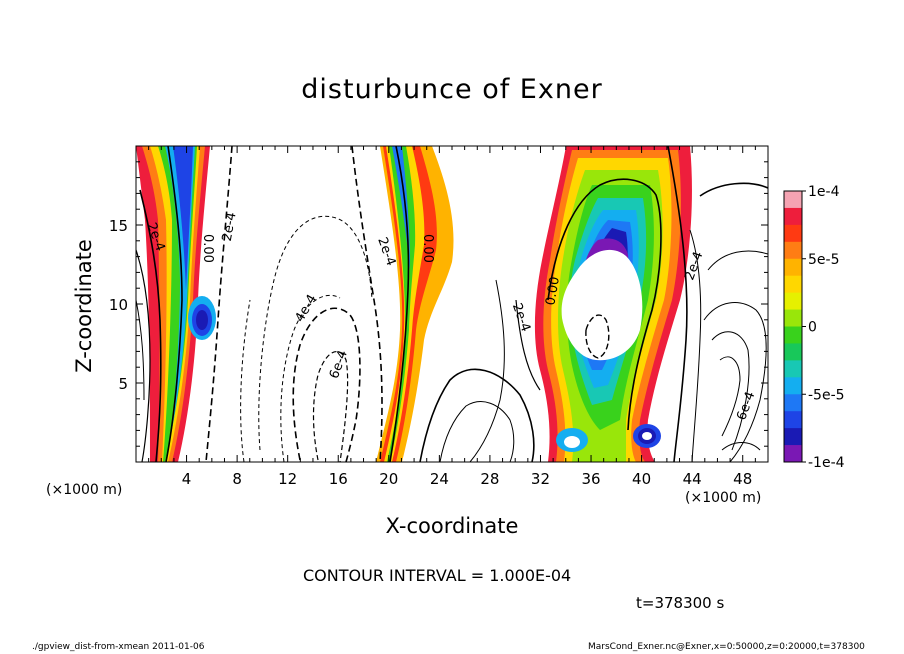 This screenshot has width=904, height=654. Describe the element at coordinates (388, 479) in the screenshot. I see `x-tick-label: 20` at that location.